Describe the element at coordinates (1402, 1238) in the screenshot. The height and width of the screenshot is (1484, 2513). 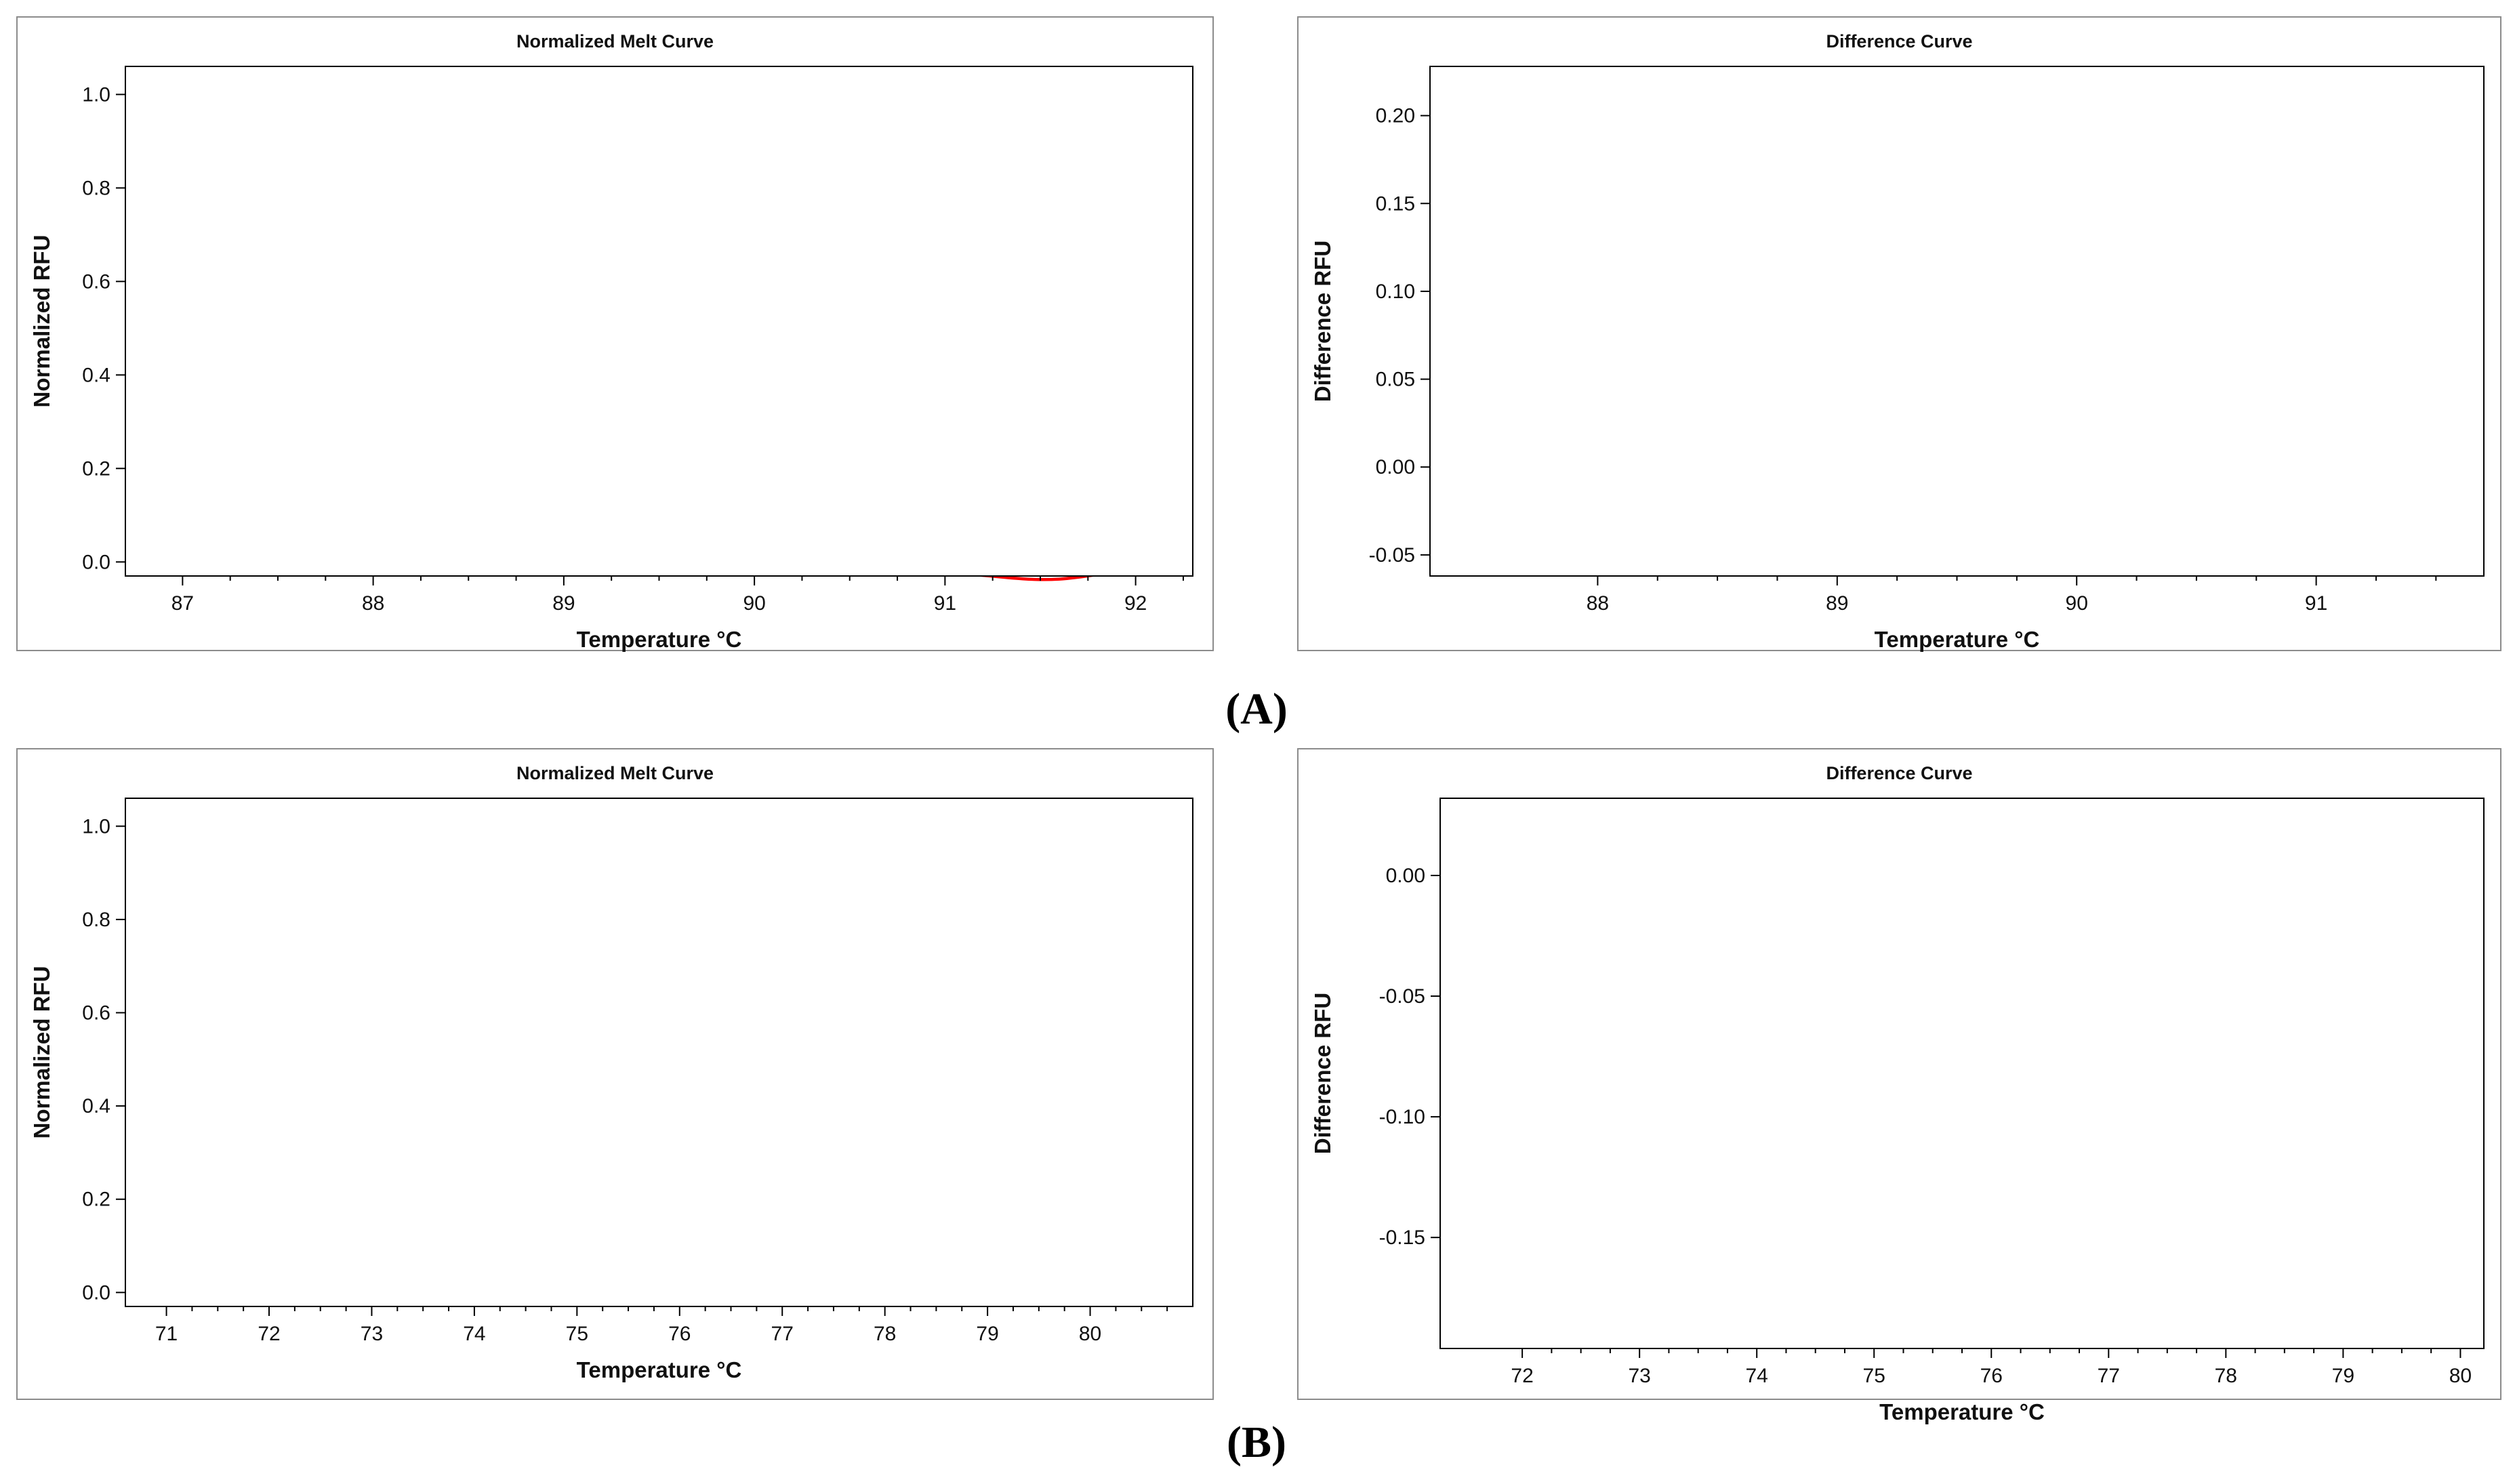
I see `y-tick-label: -0.15` at that location.